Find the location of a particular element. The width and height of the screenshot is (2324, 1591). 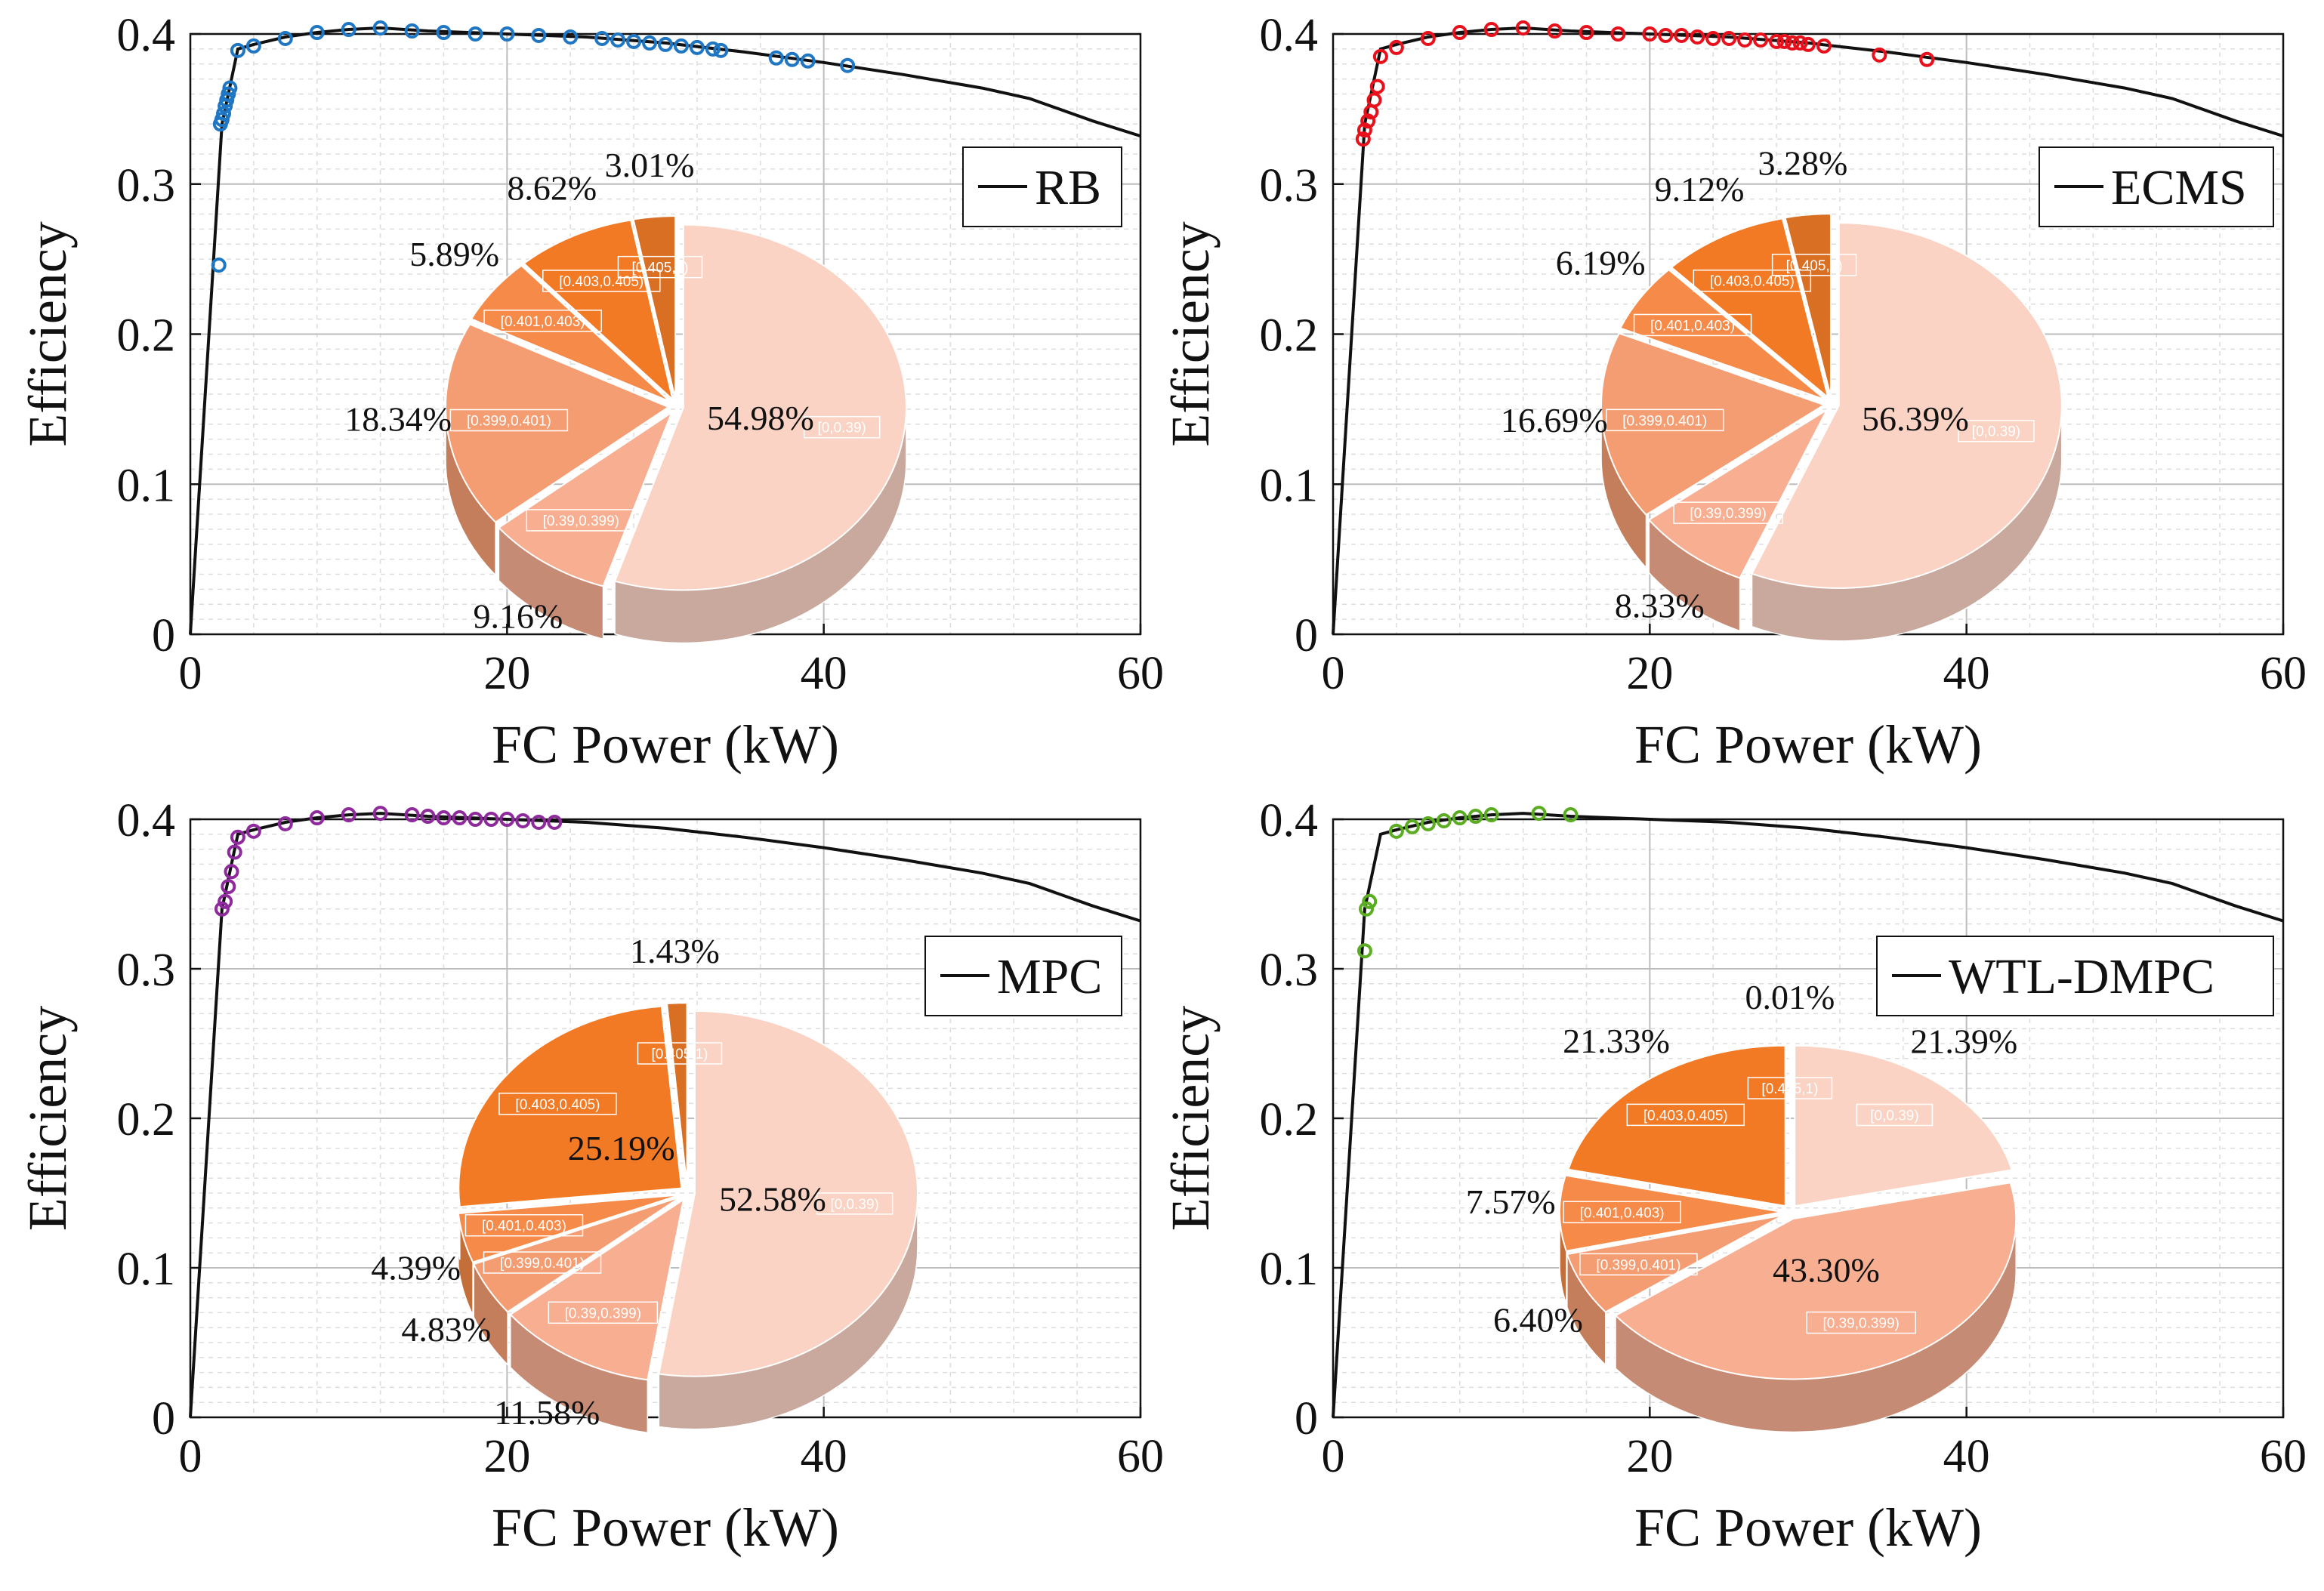

legend: MPC is located at coordinates (1023, 976).